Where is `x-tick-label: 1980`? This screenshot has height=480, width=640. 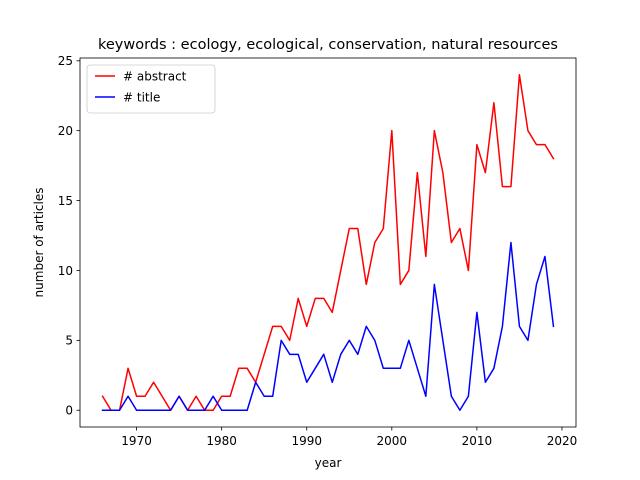 x-tick-label: 1980 is located at coordinates (221, 441).